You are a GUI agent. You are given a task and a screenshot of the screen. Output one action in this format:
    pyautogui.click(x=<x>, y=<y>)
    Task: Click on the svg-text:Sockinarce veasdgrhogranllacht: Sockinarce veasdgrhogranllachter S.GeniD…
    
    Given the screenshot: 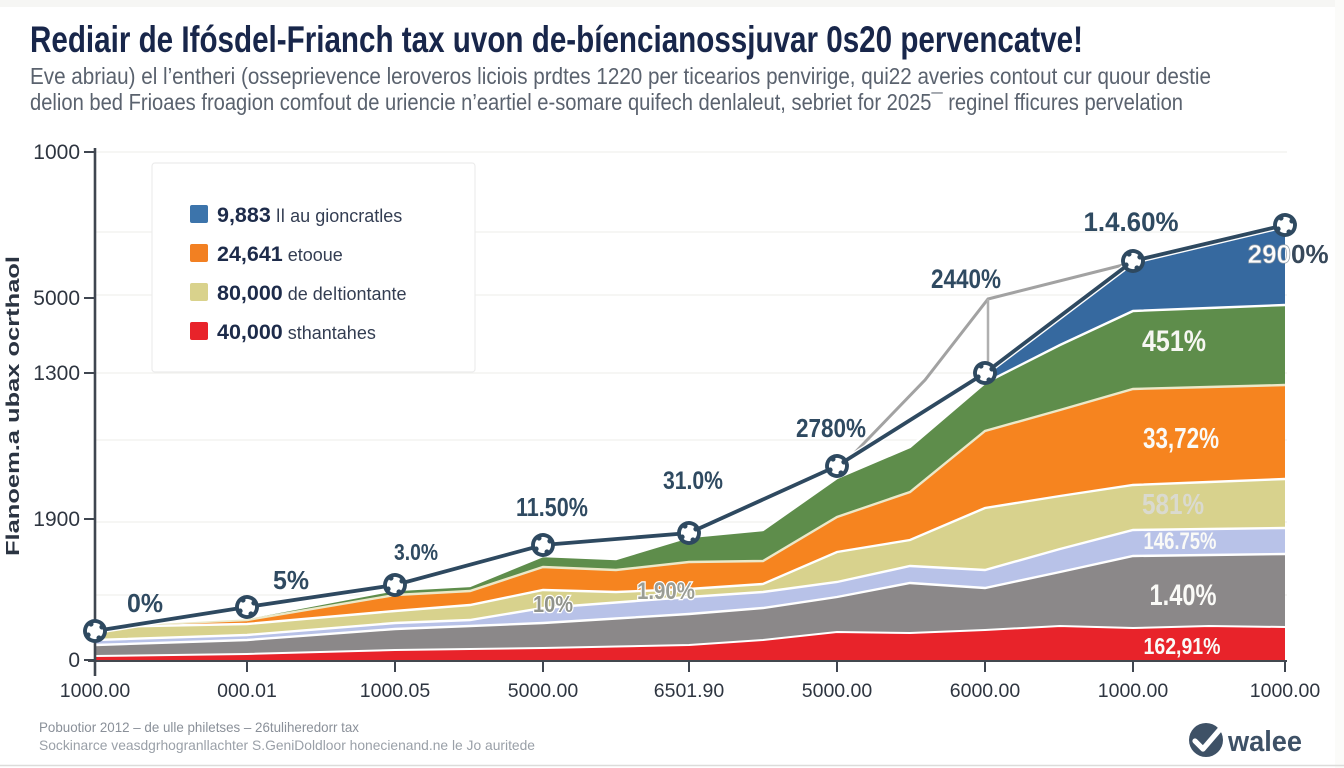 What is the action you would take?
    pyautogui.click(x=287, y=745)
    